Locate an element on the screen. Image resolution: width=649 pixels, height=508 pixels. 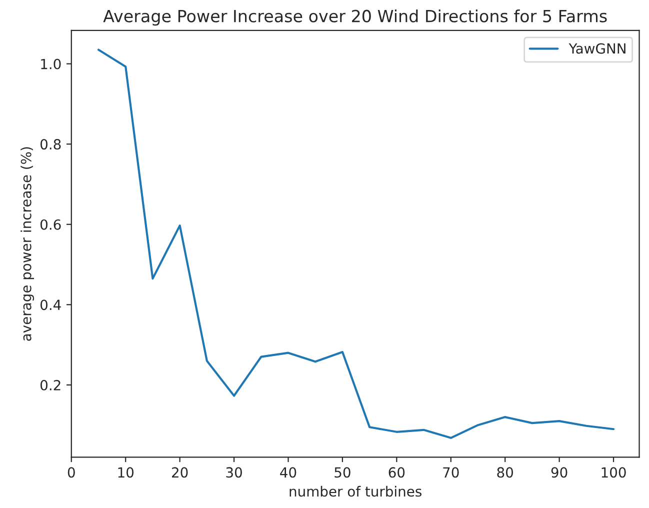
chart-title: Average Power Increase over 20 Wind Directions for 5 Farms is located at coordinates (355, 17).